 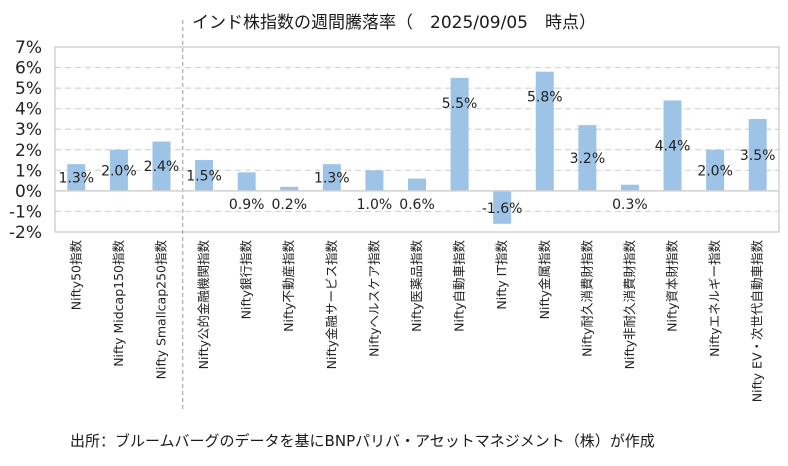 I want to click on x-tick-label: Nifty資本財指数, so click(x=672, y=286).